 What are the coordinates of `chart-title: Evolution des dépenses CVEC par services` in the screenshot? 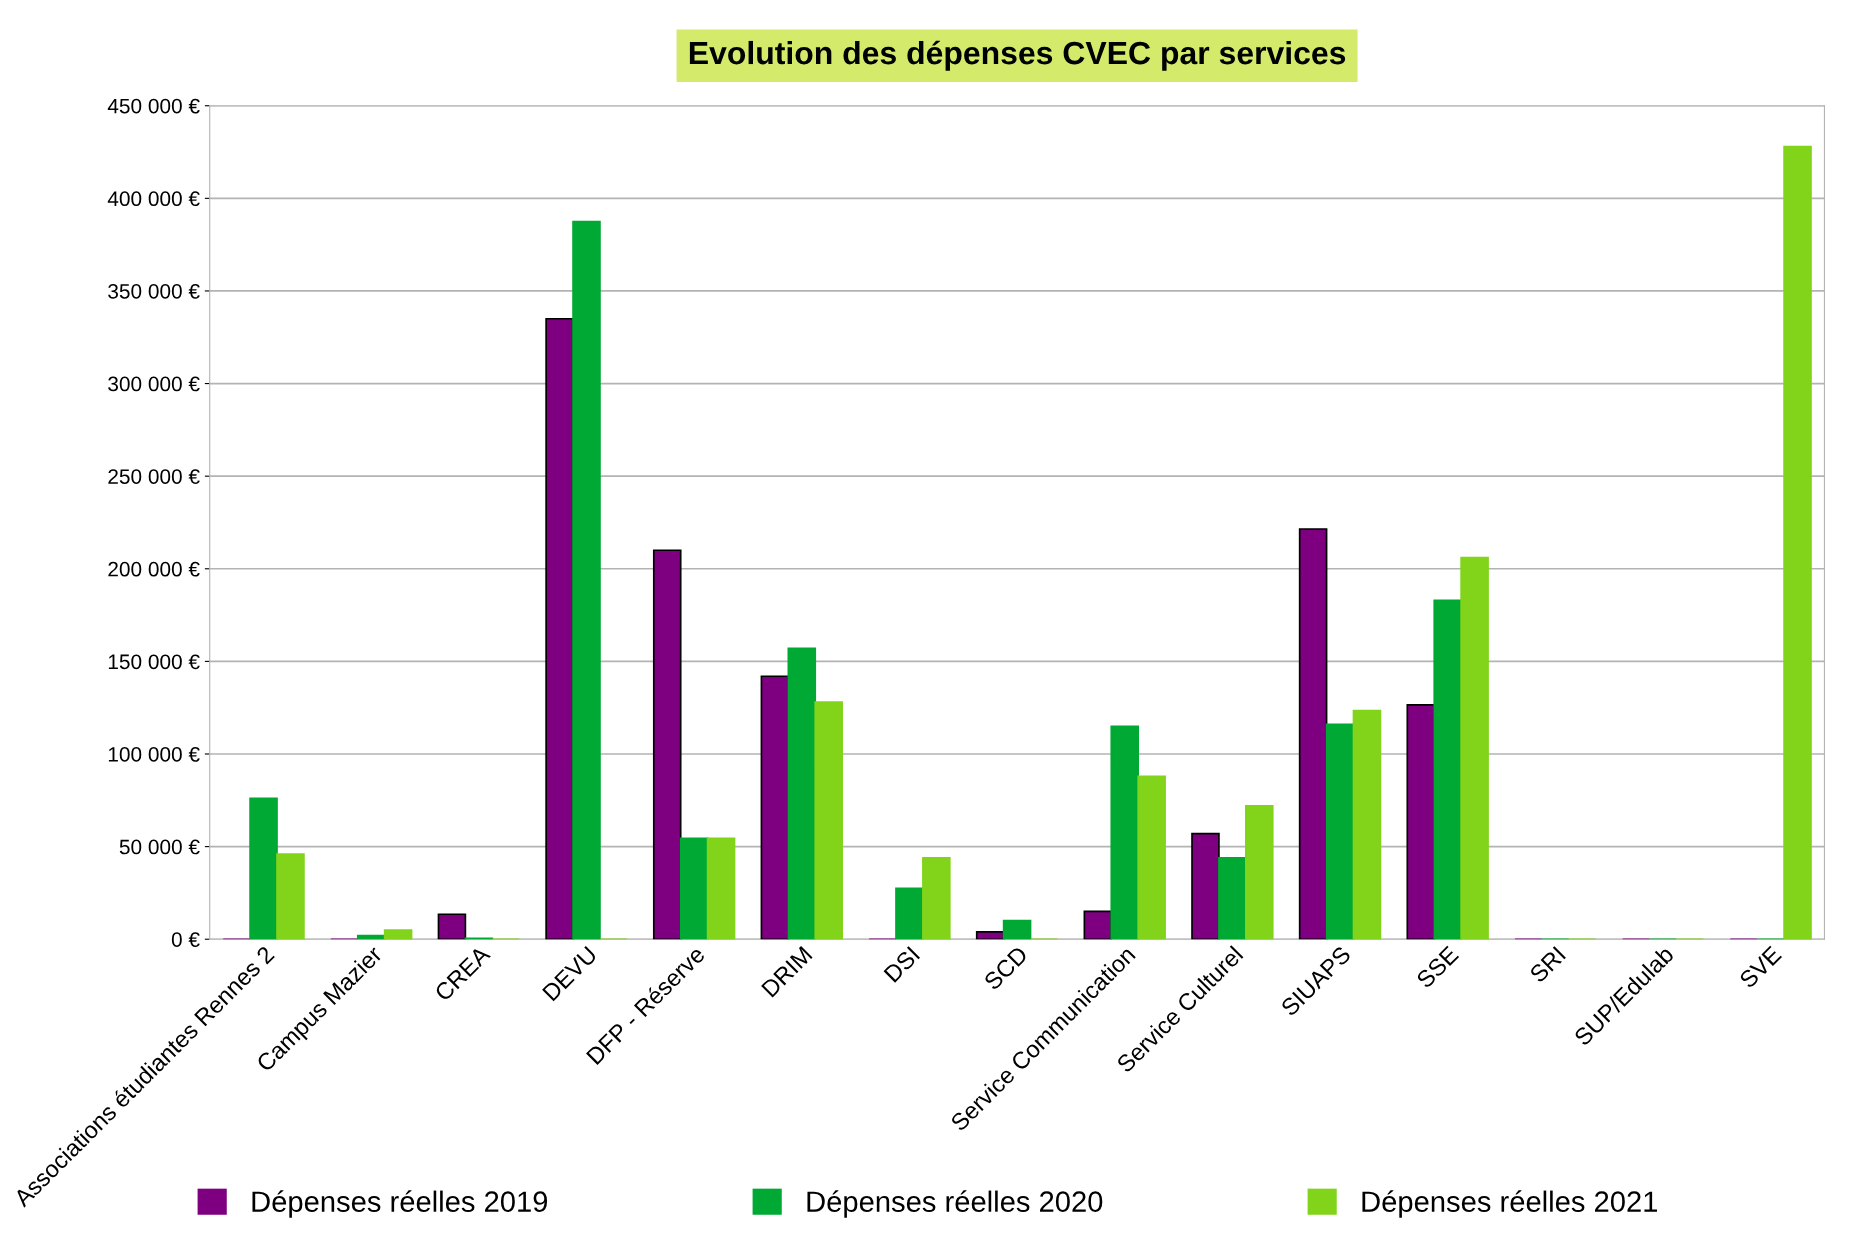 It's located at (1017, 55).